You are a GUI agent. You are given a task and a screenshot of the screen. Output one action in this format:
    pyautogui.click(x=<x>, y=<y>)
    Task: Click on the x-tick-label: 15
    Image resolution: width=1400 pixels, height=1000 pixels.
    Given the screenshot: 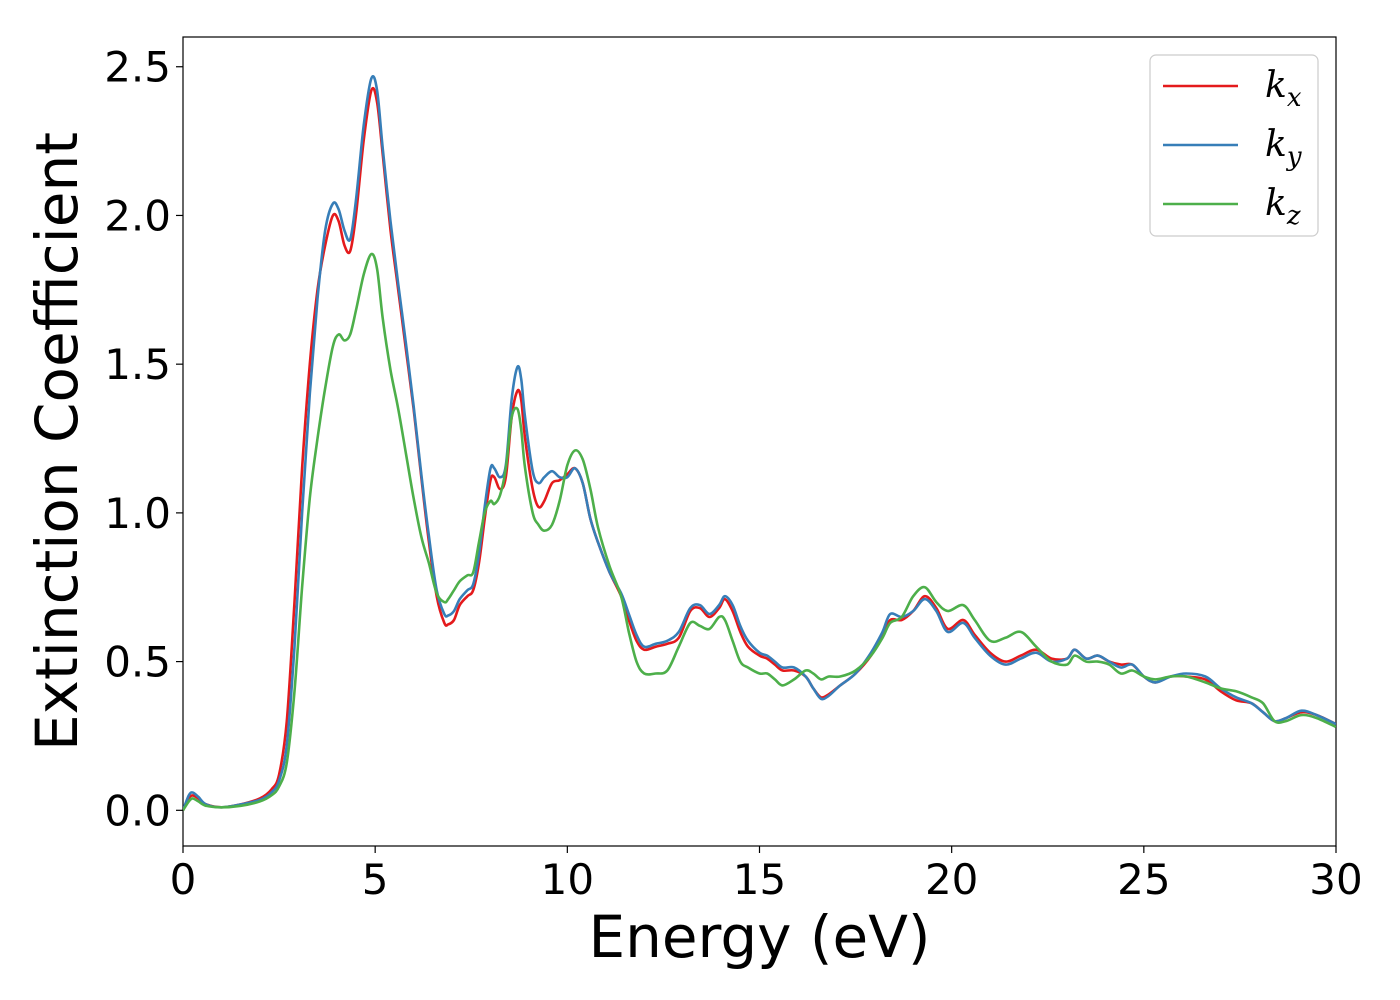 What is the action you would take?
    pyautogui.click(x=759, y=879)
    